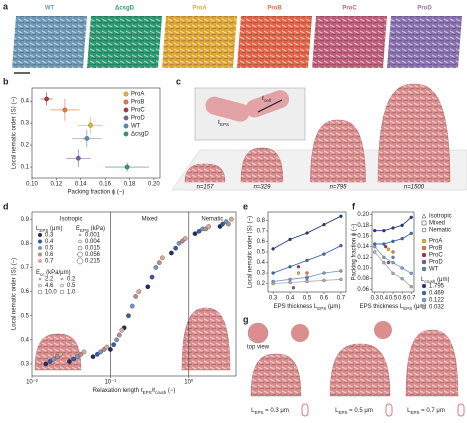  Describe the element at coordinates (440, 217) in the screenshot. I see `legend-label: Isotropic` at that location.